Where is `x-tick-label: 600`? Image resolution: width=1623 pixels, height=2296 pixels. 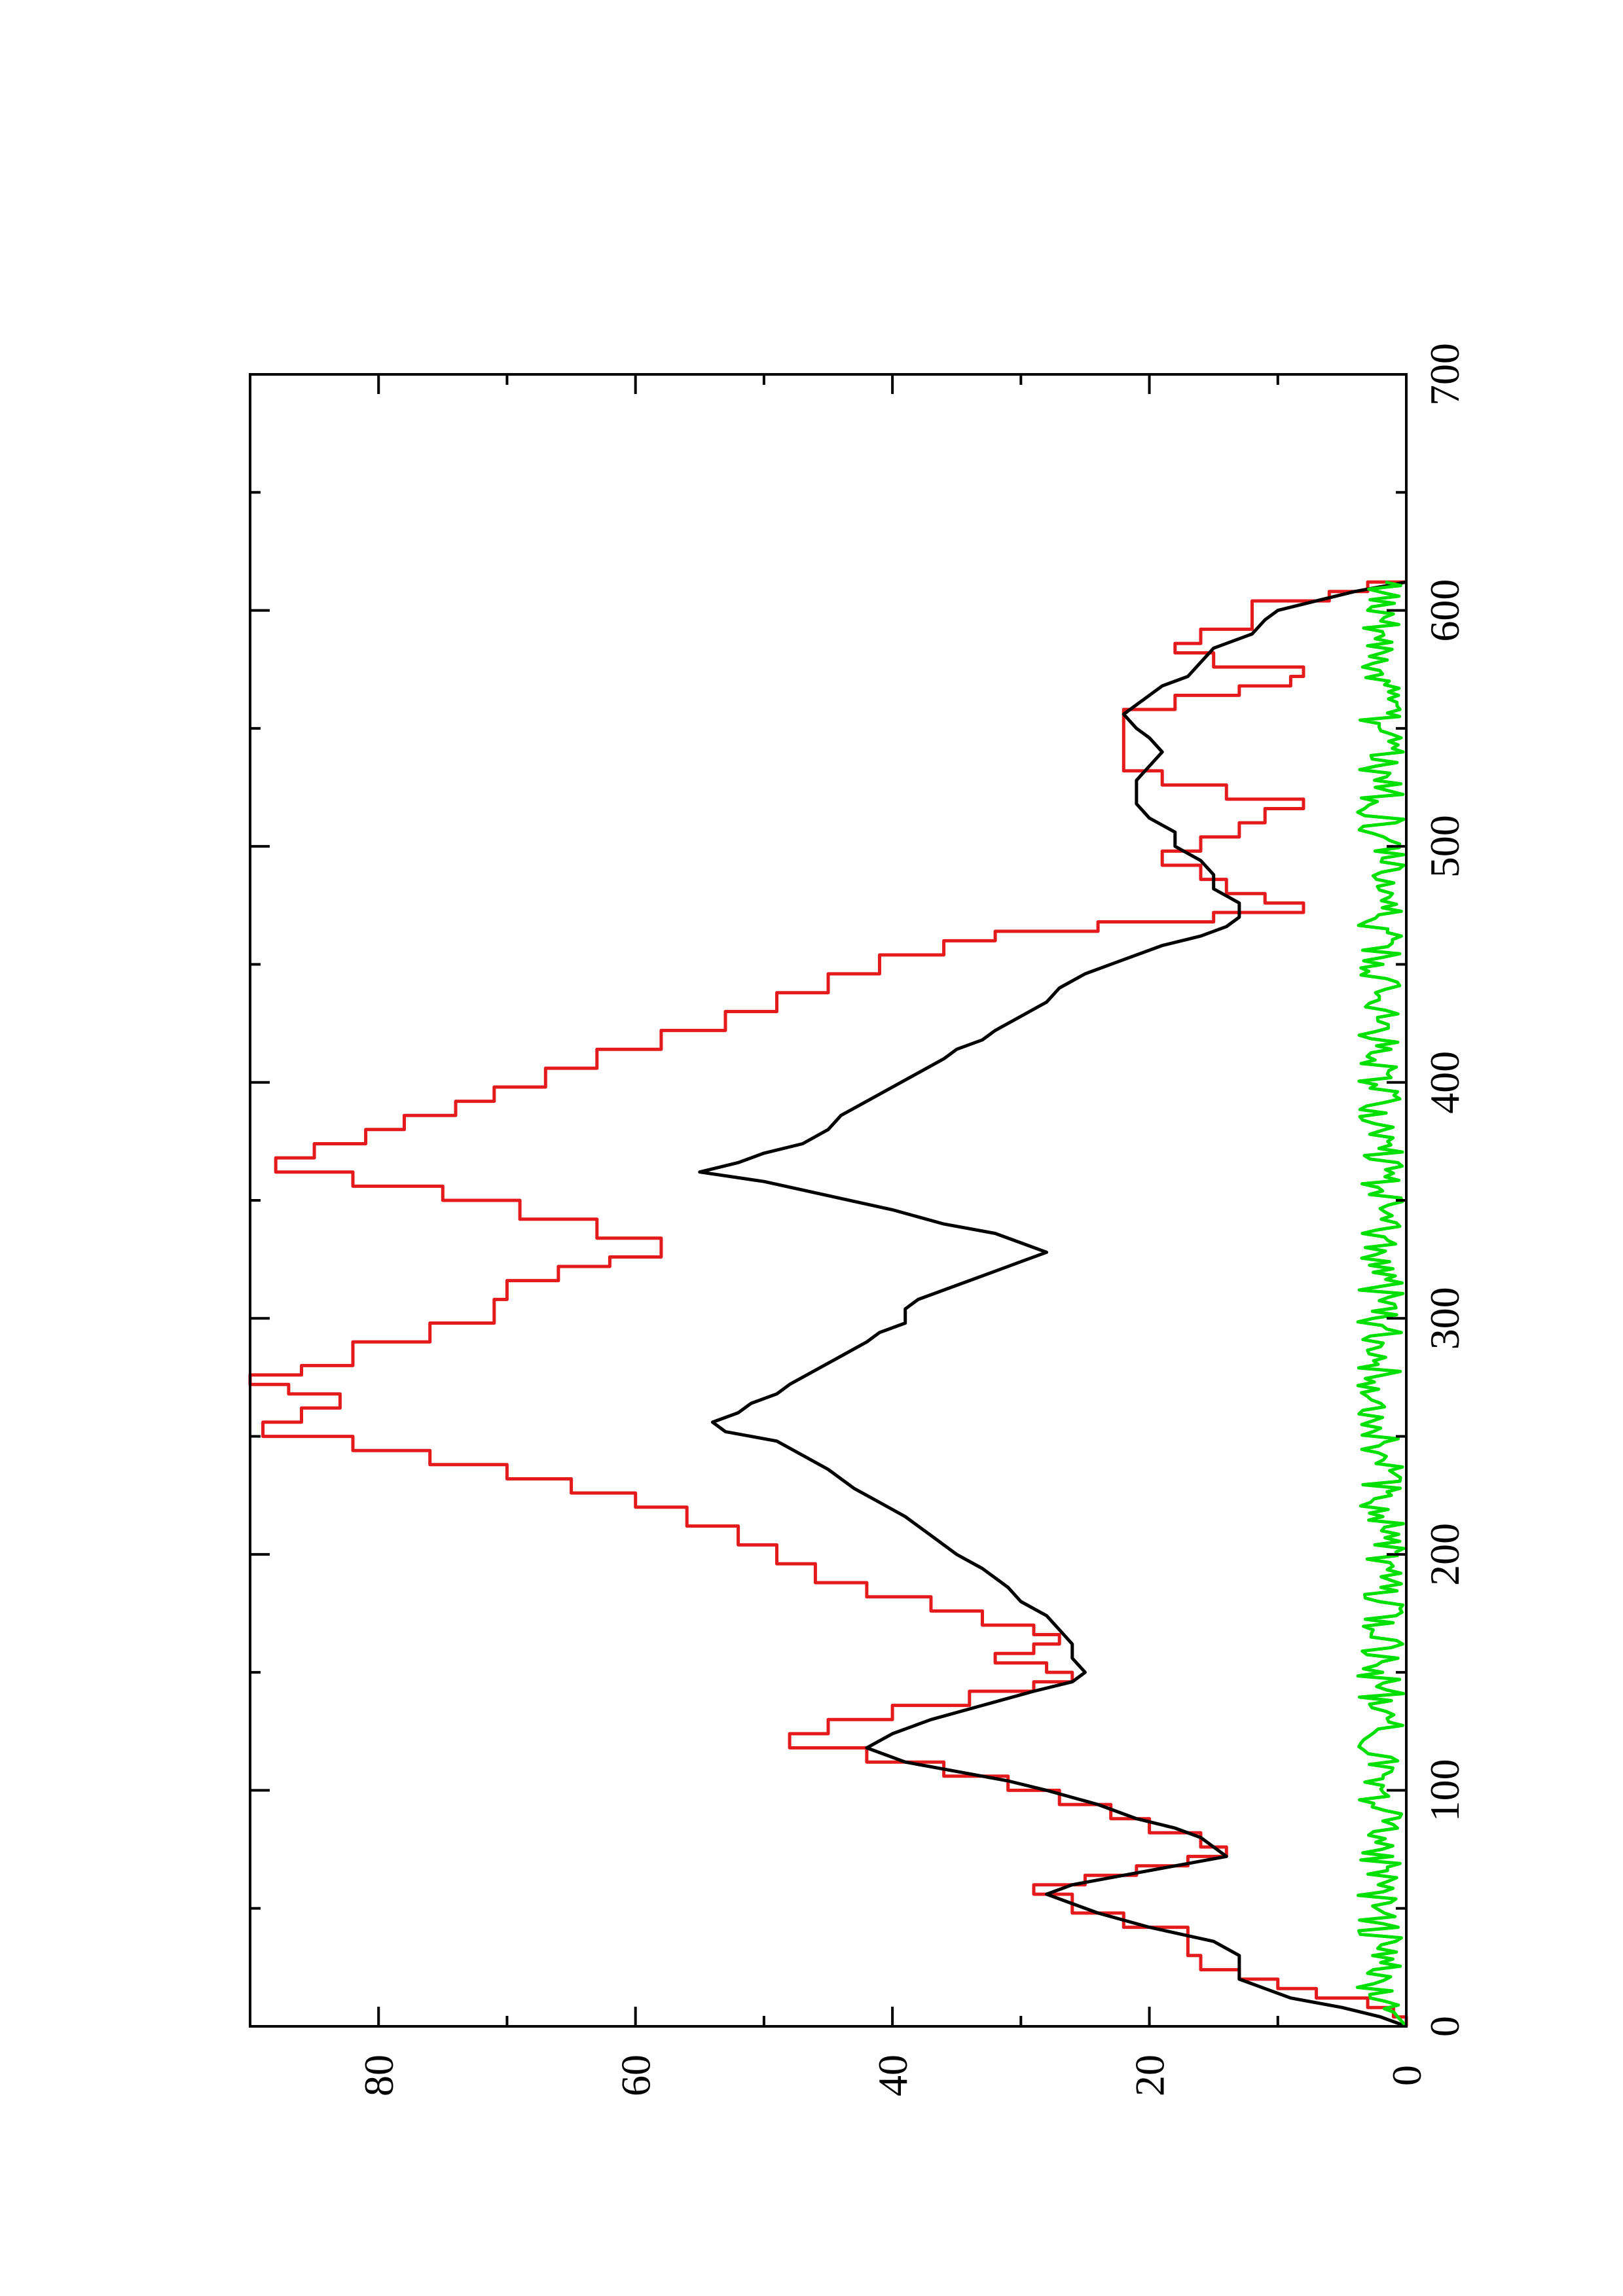
x-tick-label: 600 is located at coordinates (1444, 610).